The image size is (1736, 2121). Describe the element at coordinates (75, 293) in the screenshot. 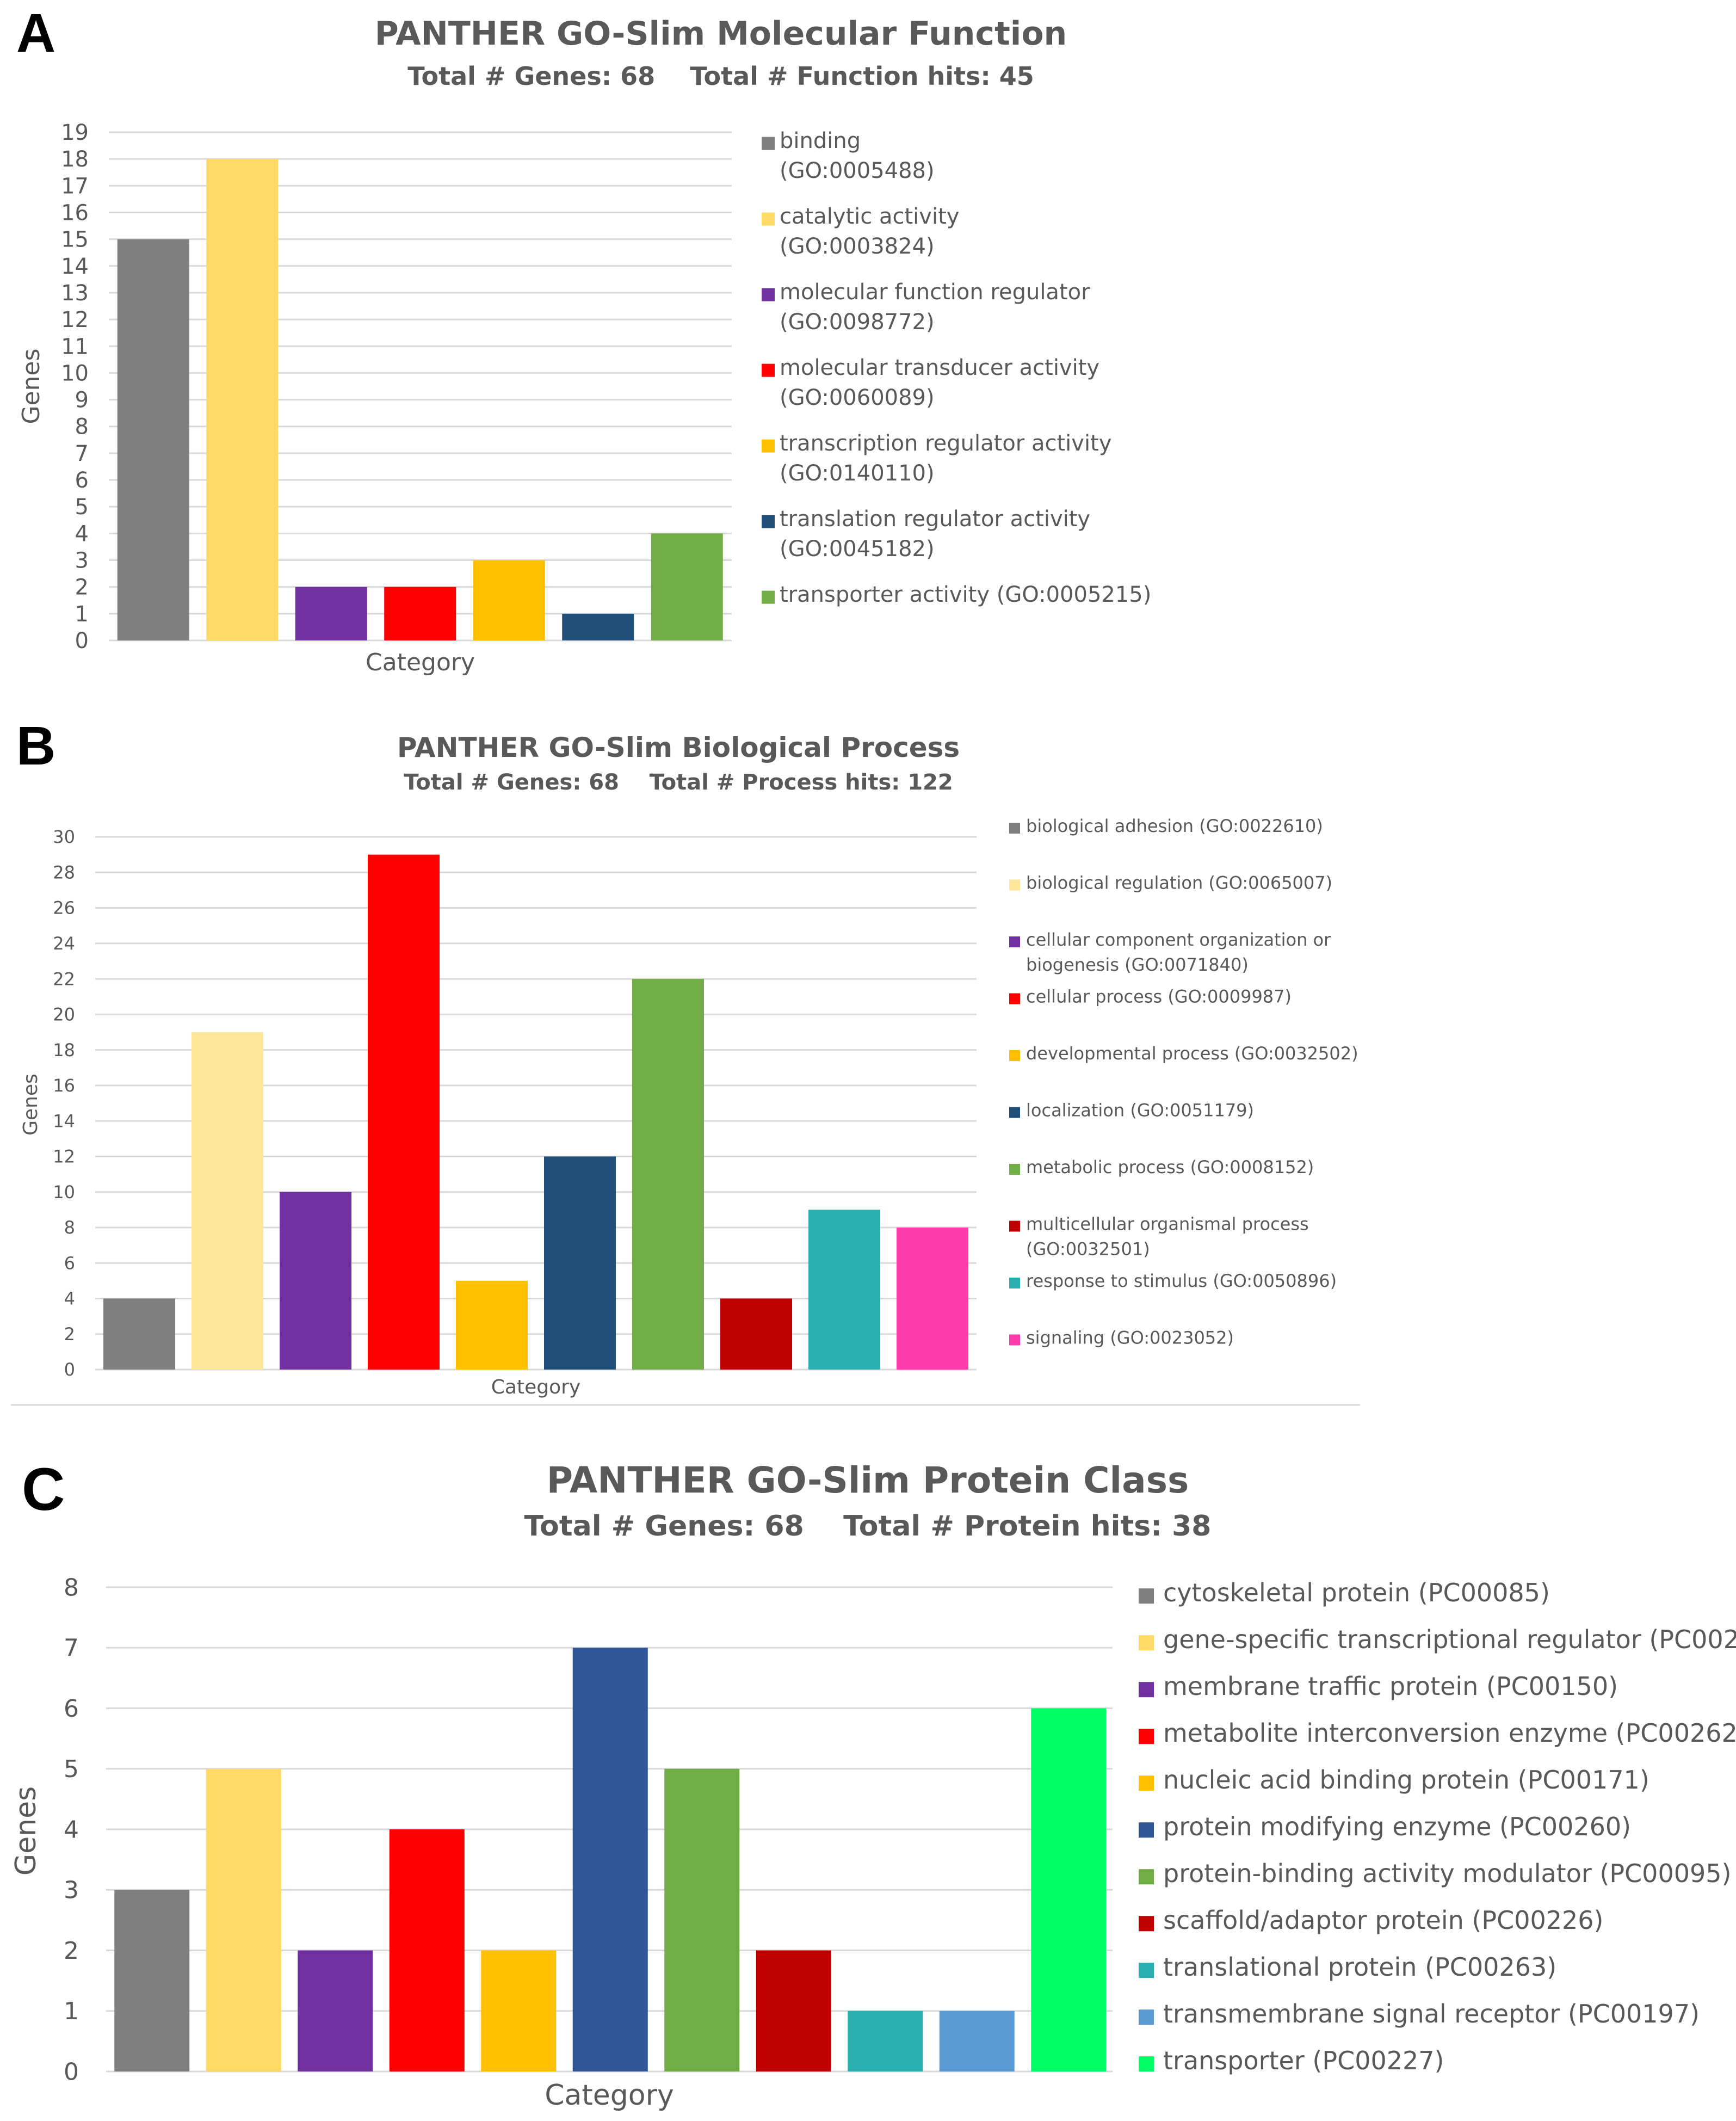

I see `y-tick-label: 13` at that location.